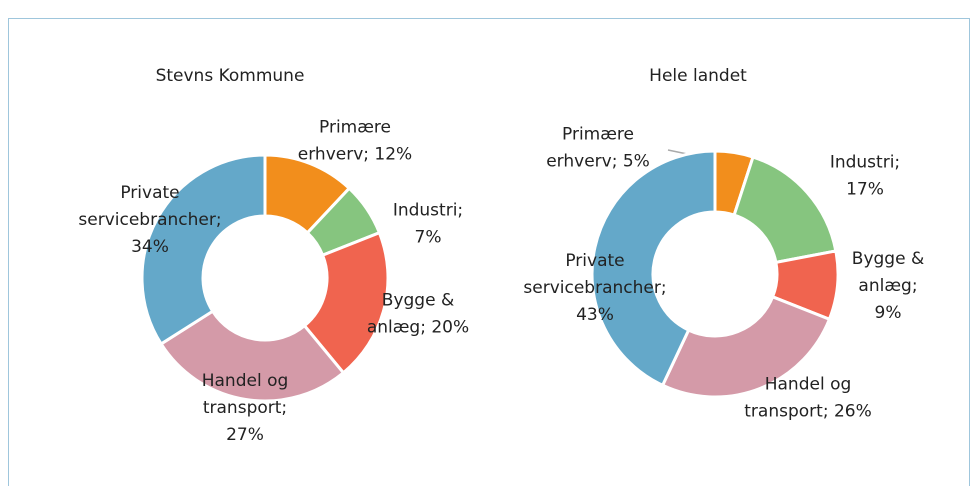 The width and height of the screenshot is (978, 486). What do you see at coordinates (245, 408) in the screenshot?
I see `data-label: Handel og transport; 27%` at bounding box center [245, 408].